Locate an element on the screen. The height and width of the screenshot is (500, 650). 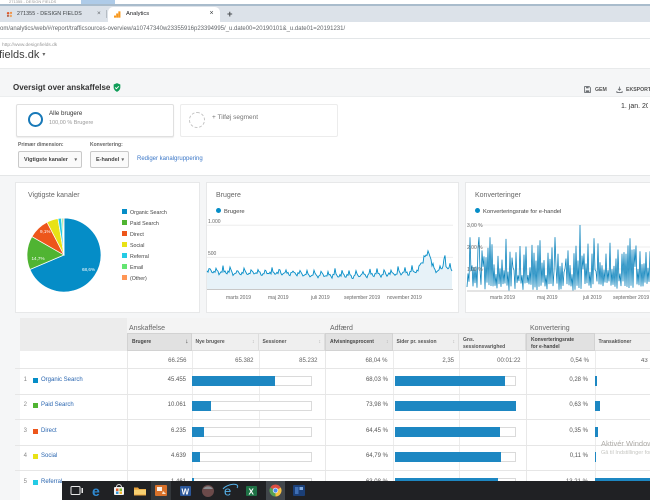
svg-text: 3,00 % is located at coordinates (475, 226).